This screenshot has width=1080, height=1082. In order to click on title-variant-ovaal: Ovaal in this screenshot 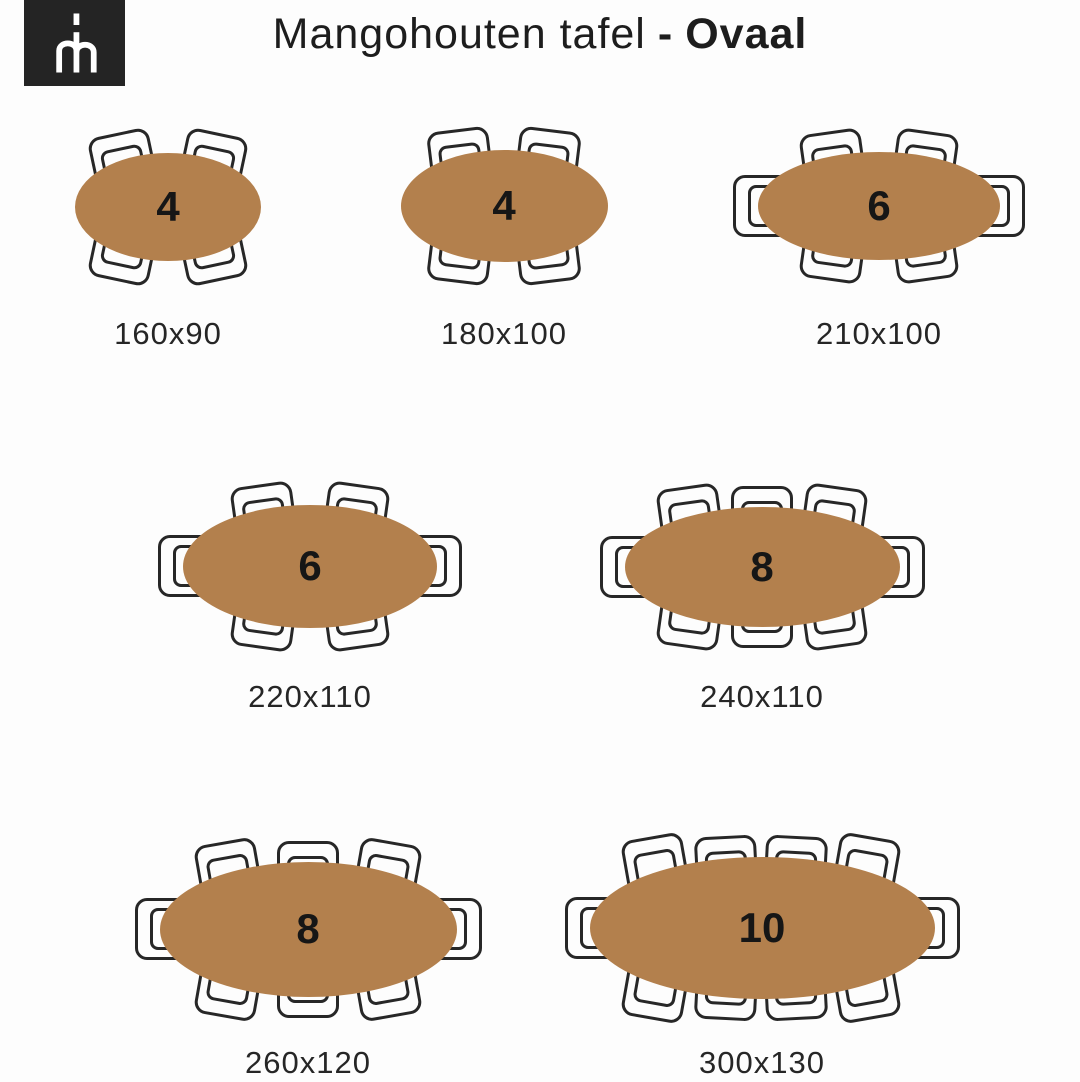, I will do `click(746, 34)`.